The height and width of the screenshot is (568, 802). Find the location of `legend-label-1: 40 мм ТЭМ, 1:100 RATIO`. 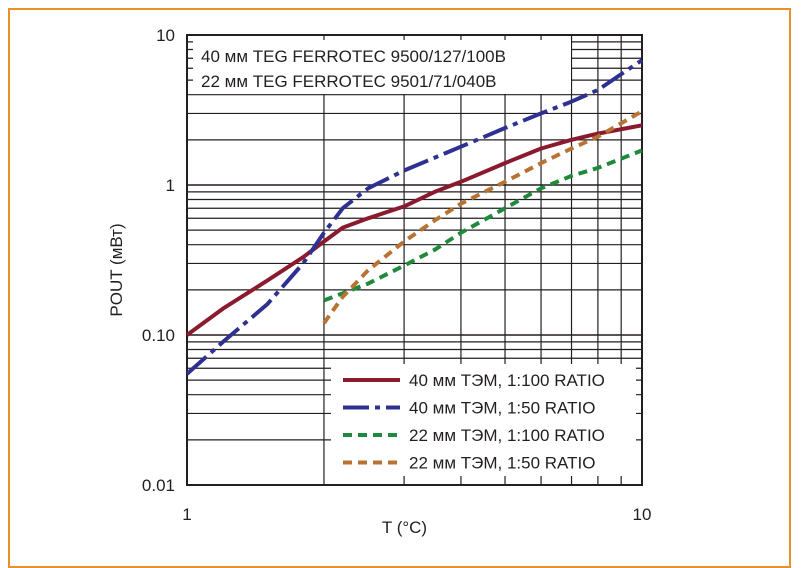

legend-label-1: 40 мм ТЭМ, 1:100 RATIO is located at coordinates (507, 380).